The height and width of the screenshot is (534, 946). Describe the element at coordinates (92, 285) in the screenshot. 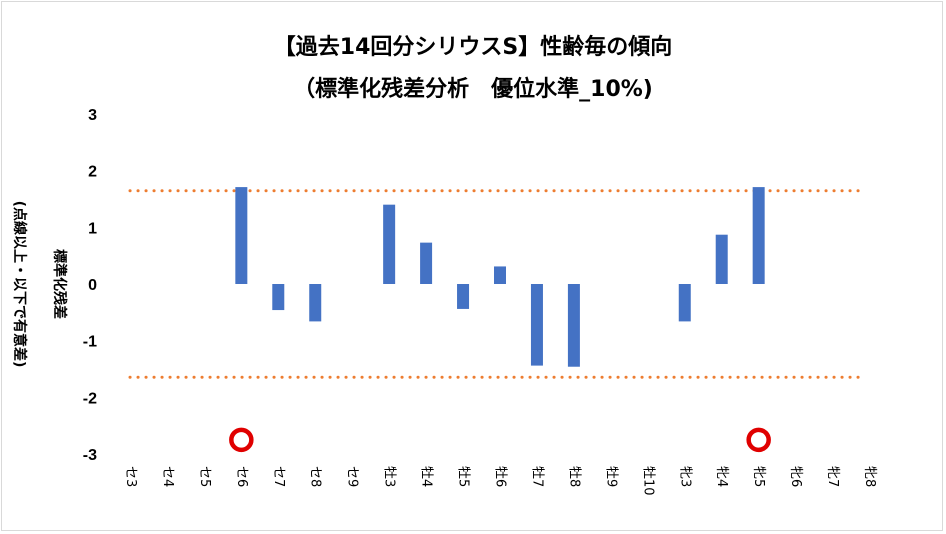

I see `y-tick-label: 0` at that location.